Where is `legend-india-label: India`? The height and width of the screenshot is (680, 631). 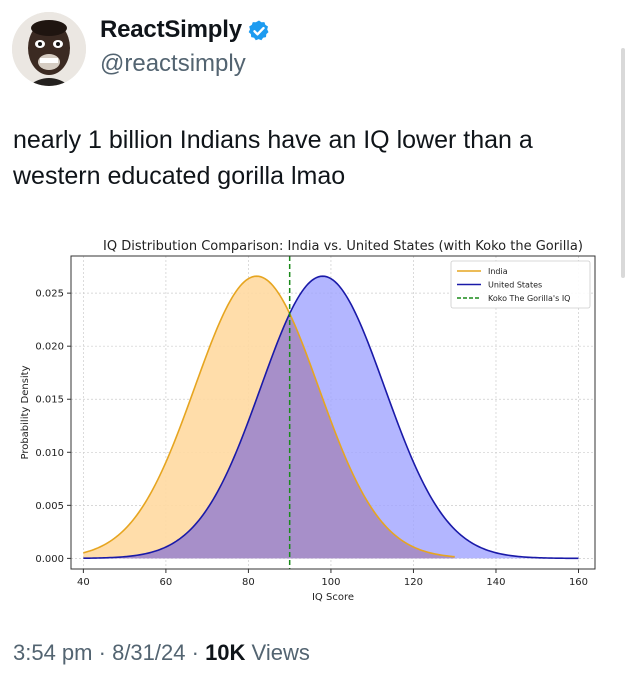 legend-india-label: India is located at coordinates (498, 271).